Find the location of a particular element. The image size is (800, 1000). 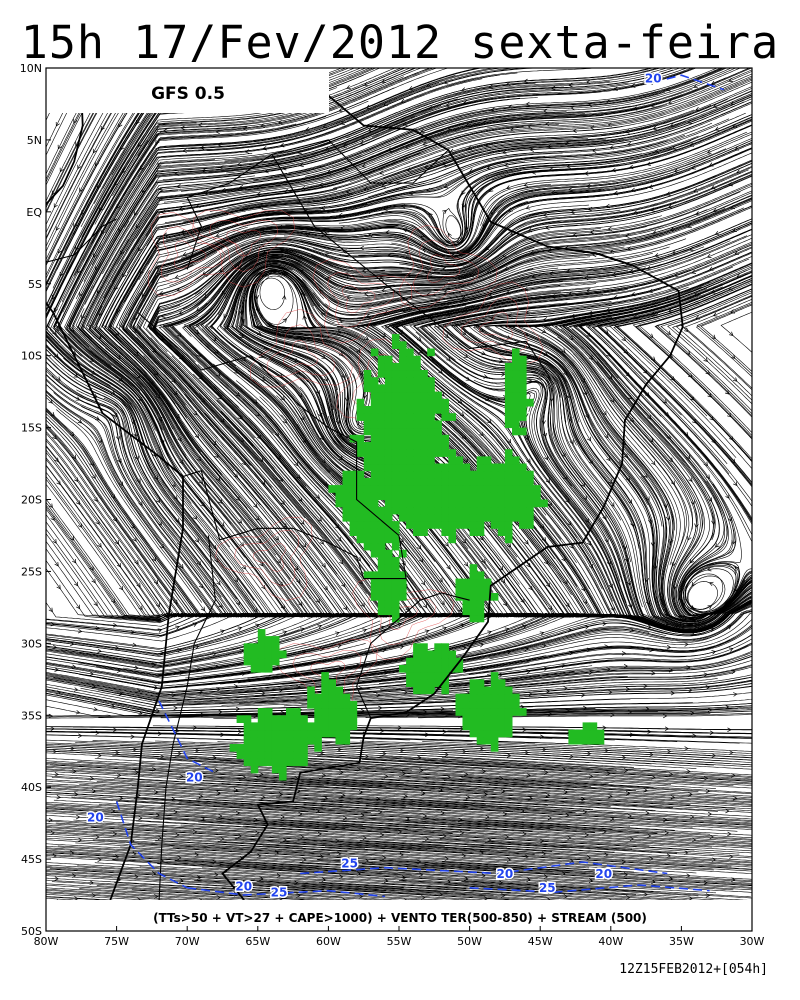

lon-tick-label: 70W is located at coordinates (187, 941).